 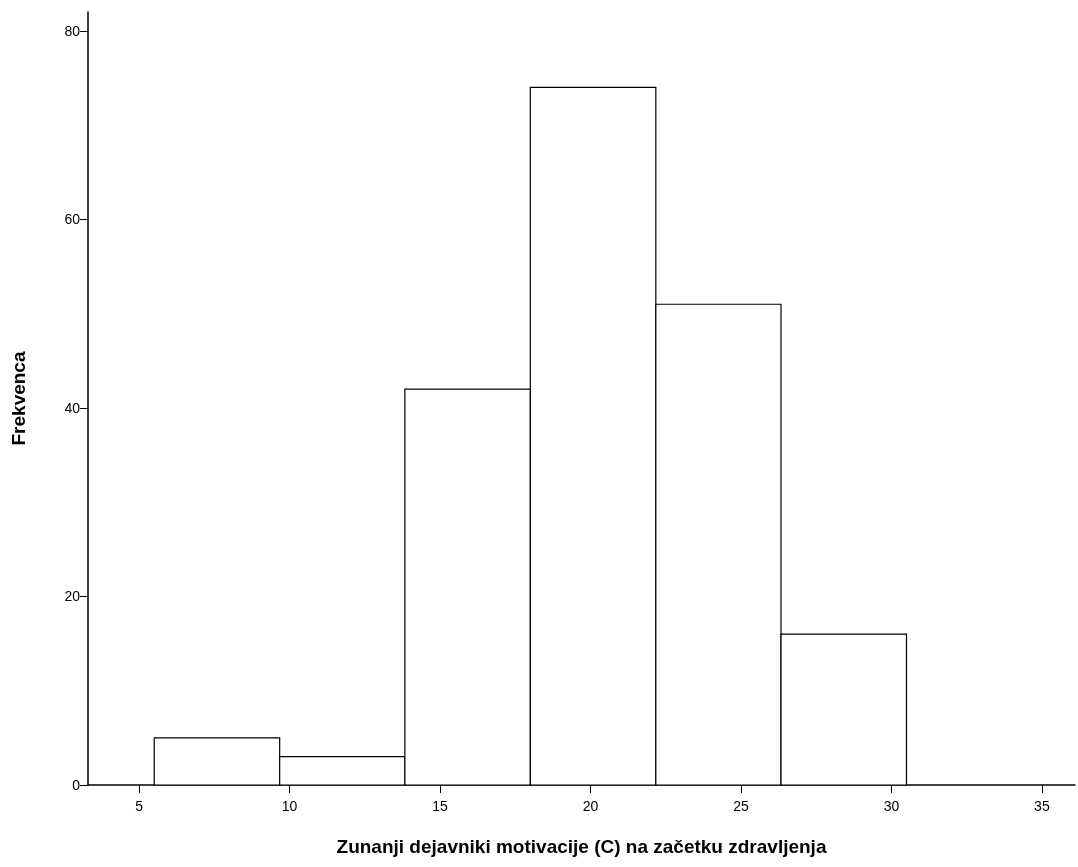 What do you see at coordinates (590, 806) in the screenshot?
I see `x-tick-label: 20` at bounding box center [590, 806].